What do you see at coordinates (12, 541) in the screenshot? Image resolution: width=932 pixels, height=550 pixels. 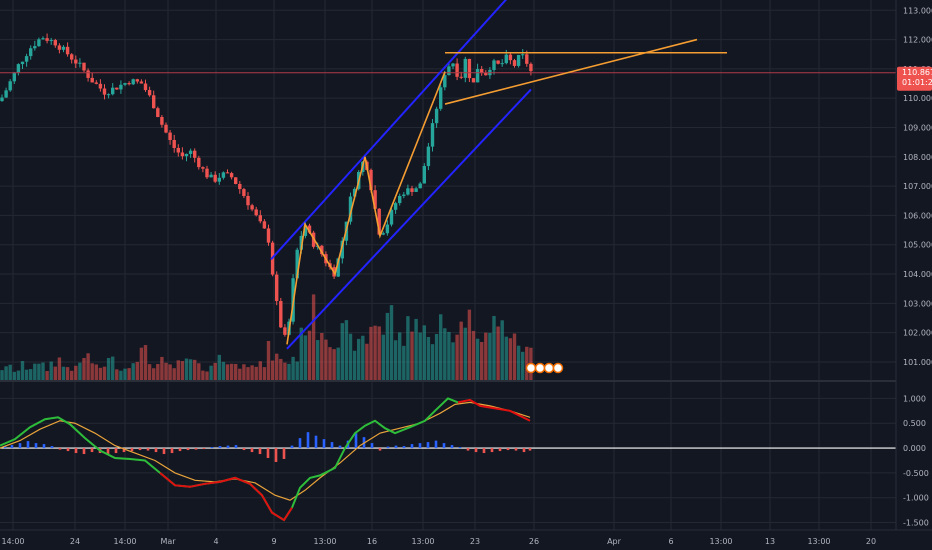 I see `time-tick-label: 14:00` at bounding box center [12, 541].